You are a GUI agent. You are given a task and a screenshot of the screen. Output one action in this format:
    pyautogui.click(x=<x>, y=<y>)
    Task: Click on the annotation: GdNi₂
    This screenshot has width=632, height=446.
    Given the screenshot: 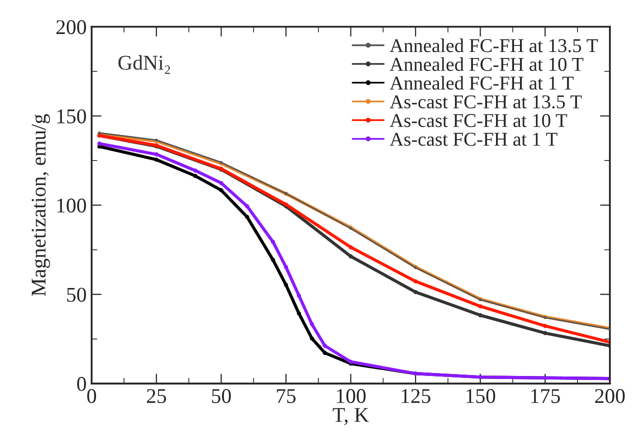 What is the action you would take?
    pyautogui.click(x=144, y=64)
    